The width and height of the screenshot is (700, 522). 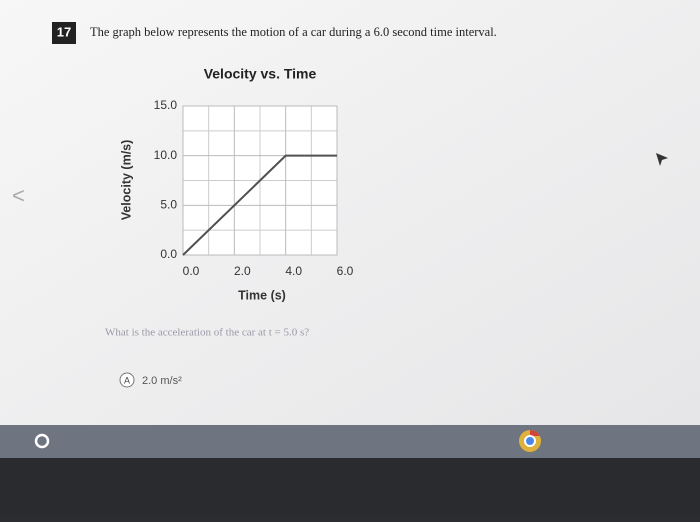 I want to click on question-number: 17, so click(x=64, y=31).